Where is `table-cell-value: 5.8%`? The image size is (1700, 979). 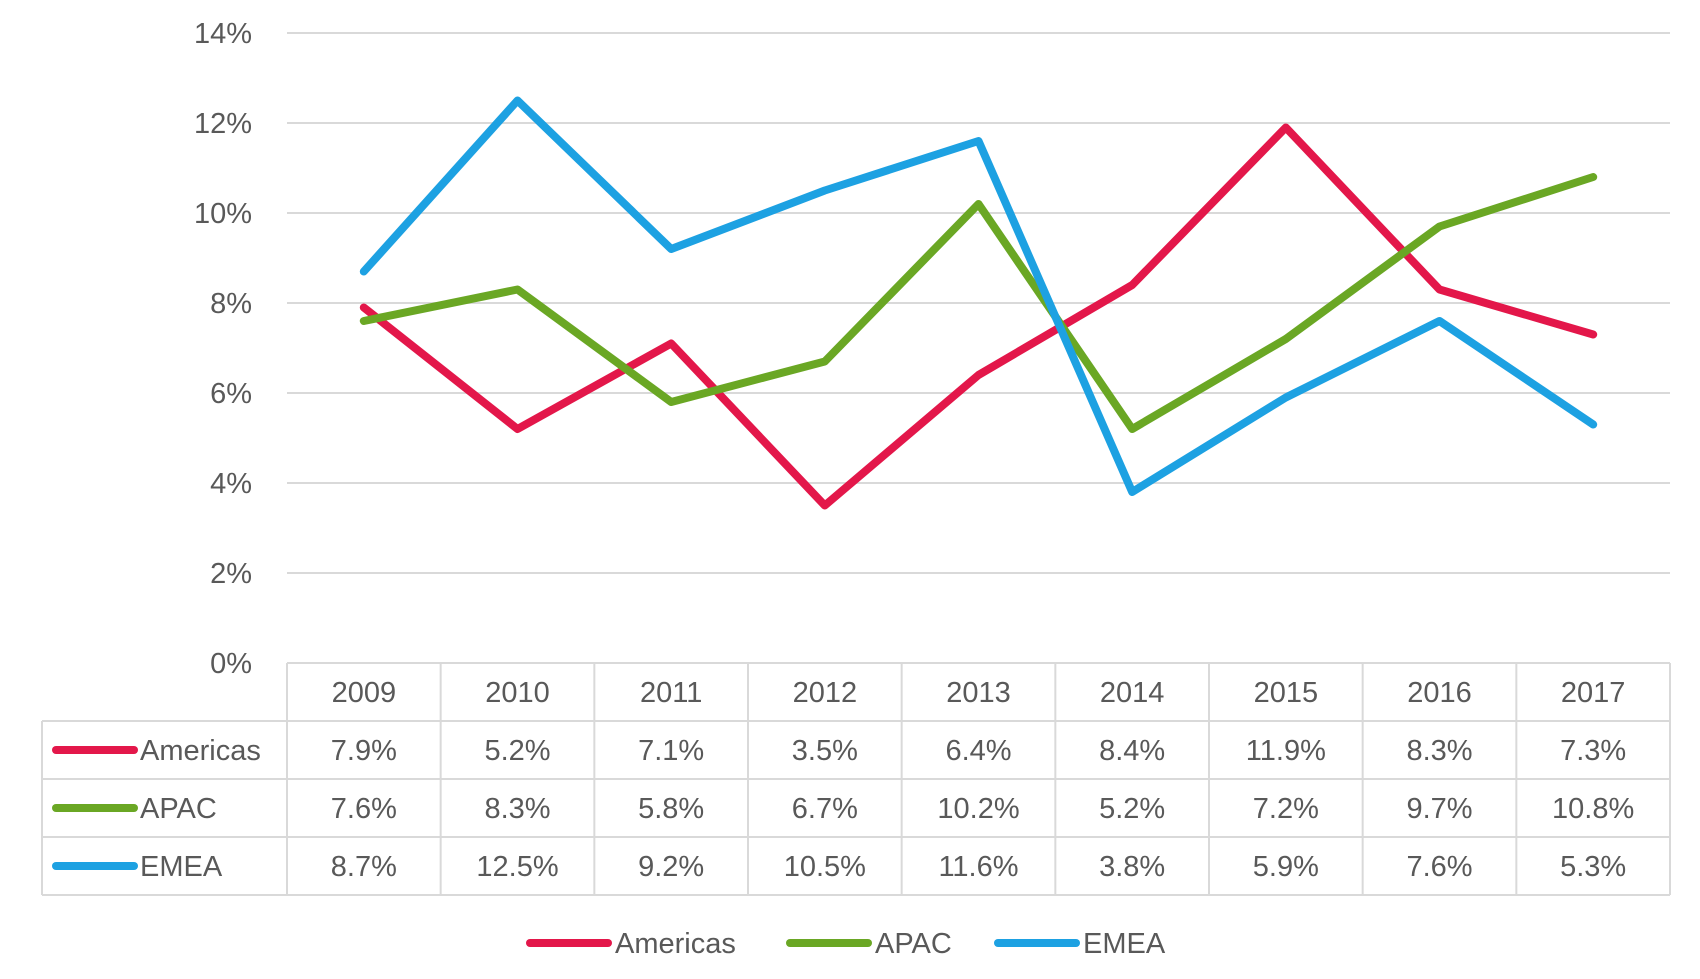
table-cell-value: 5.8% is located at coordinates (671, 809).